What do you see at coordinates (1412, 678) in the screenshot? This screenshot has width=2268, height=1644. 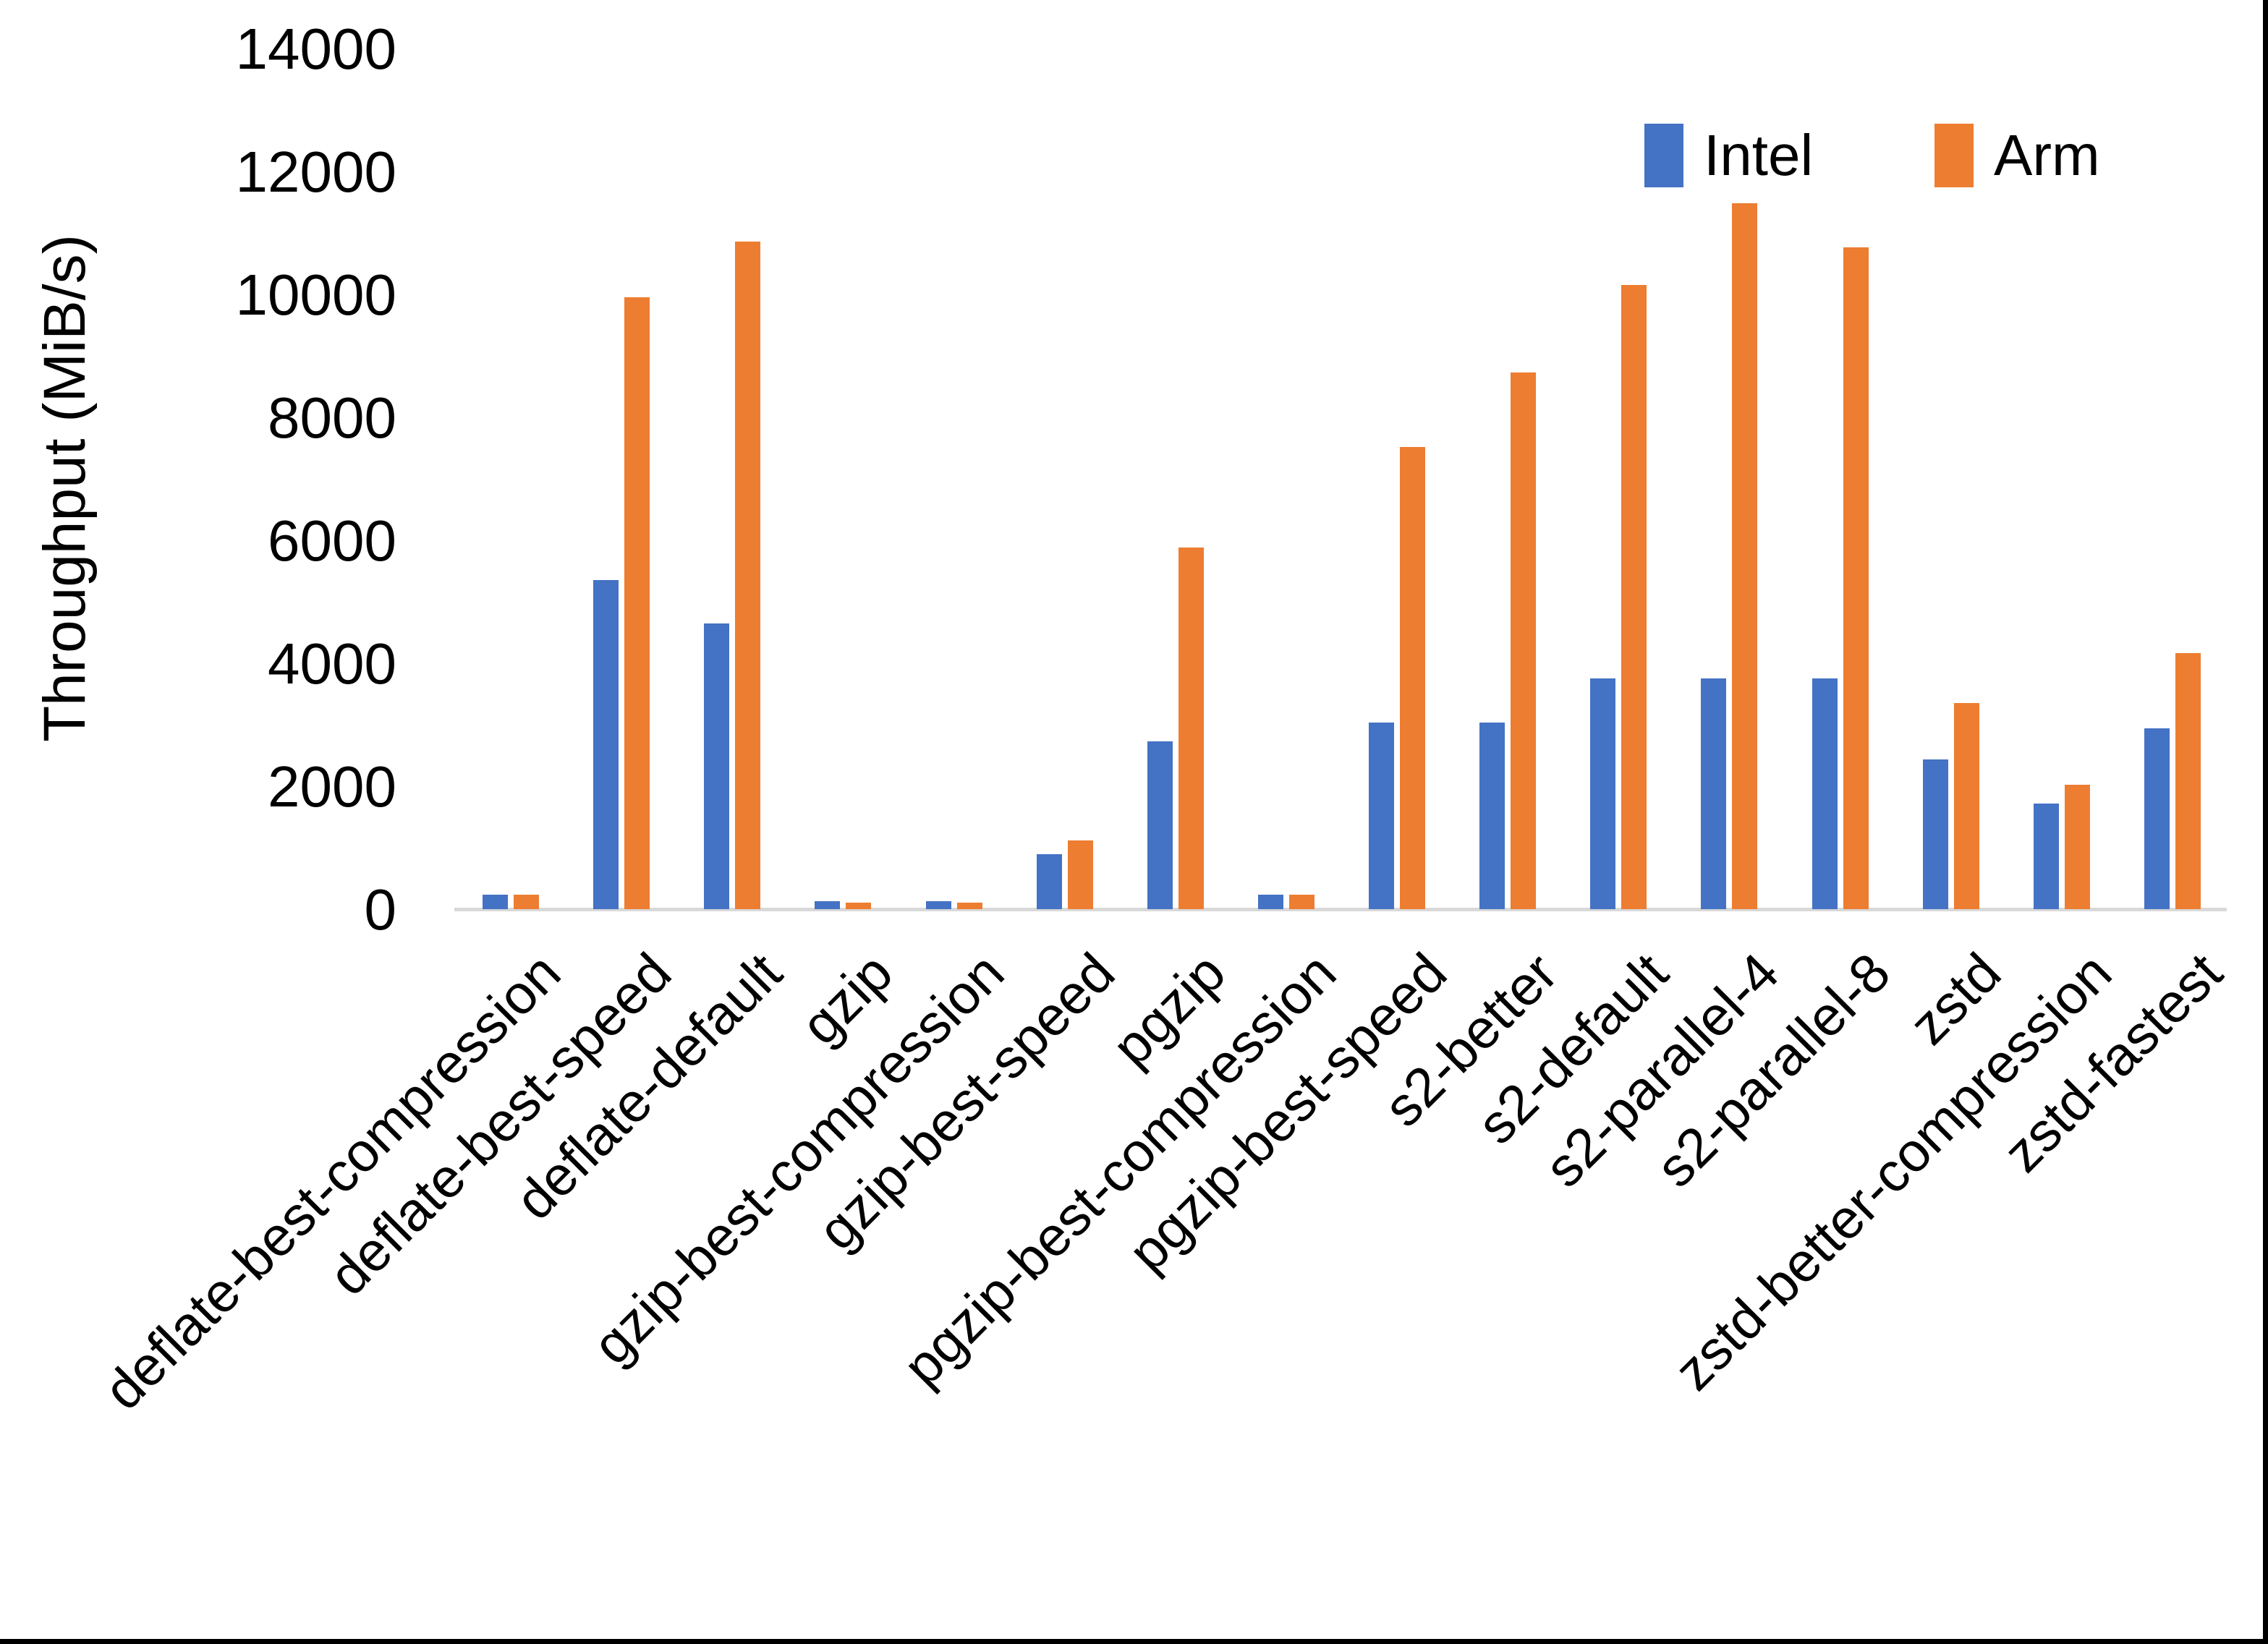 I see `arm-bar-pgzip-best-speed` at bounding box center [1412, 678].